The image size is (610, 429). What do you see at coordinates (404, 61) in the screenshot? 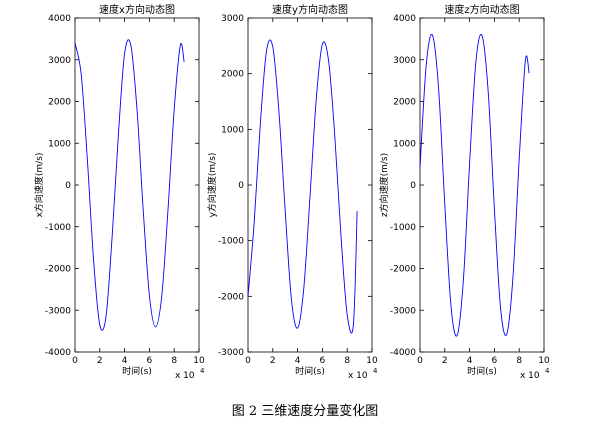
I see `z-y-tick-label: 3000` at bounding box center [404, 61].